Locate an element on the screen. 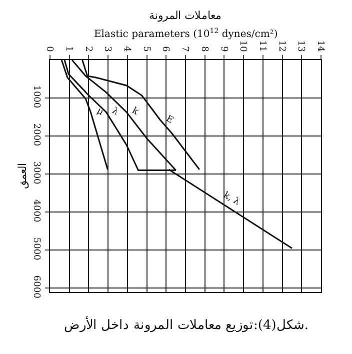 The image size is (352, 354). x-tick-label: 2 is located at coordinates (87, 49).